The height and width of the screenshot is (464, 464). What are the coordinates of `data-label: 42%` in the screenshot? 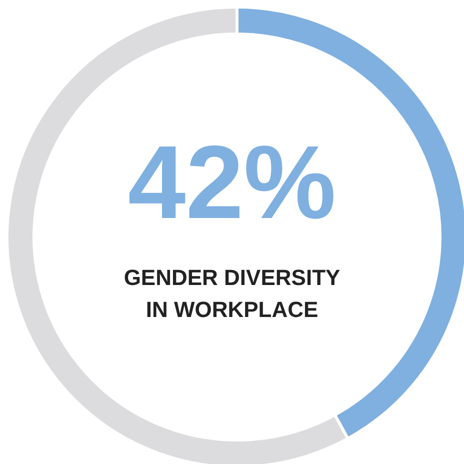 It's located at (232, 183).